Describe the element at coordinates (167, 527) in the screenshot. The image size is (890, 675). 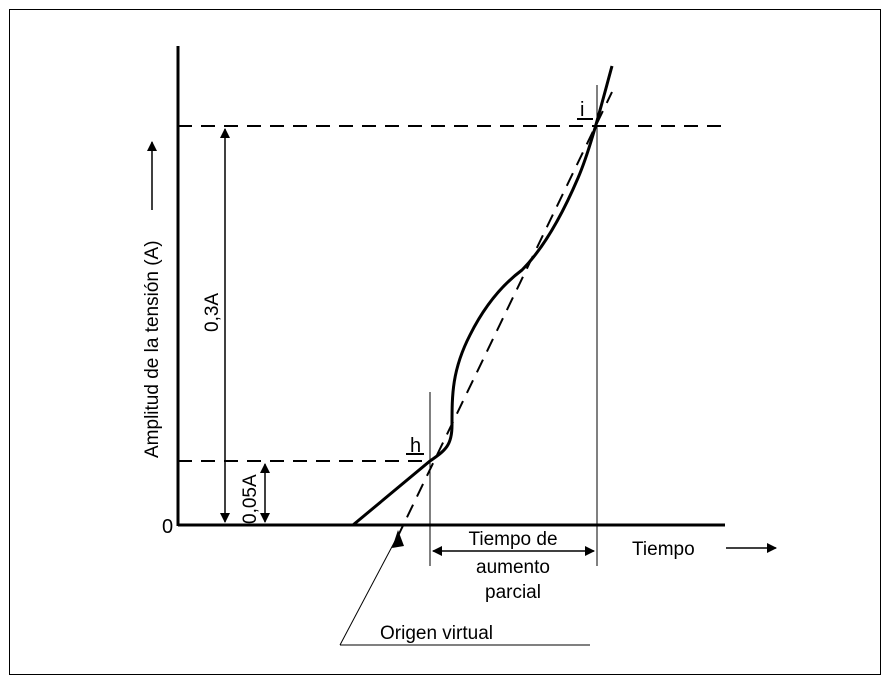
I see `origin-label: 0` at that location.